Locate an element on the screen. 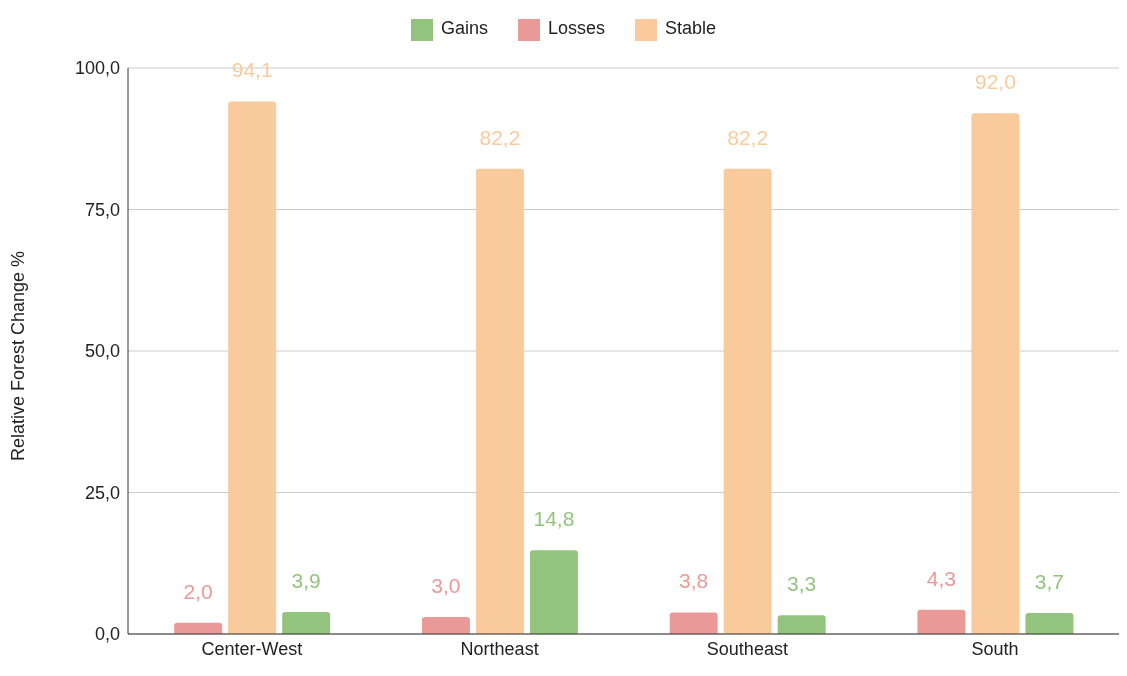  data-label: 3,8 is located at coordinates (694, 581).